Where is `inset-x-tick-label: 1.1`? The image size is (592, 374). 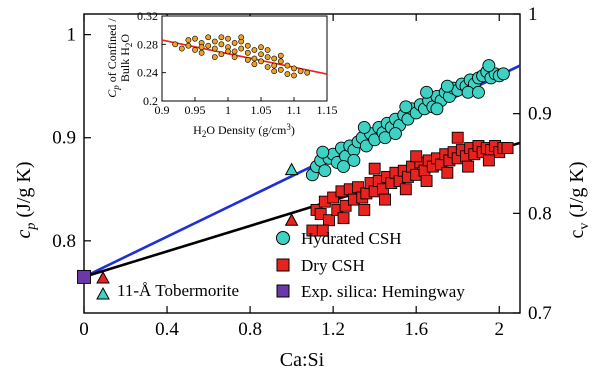 inset-x-tick-label: 1.1 is located at coordinates (294, 110).